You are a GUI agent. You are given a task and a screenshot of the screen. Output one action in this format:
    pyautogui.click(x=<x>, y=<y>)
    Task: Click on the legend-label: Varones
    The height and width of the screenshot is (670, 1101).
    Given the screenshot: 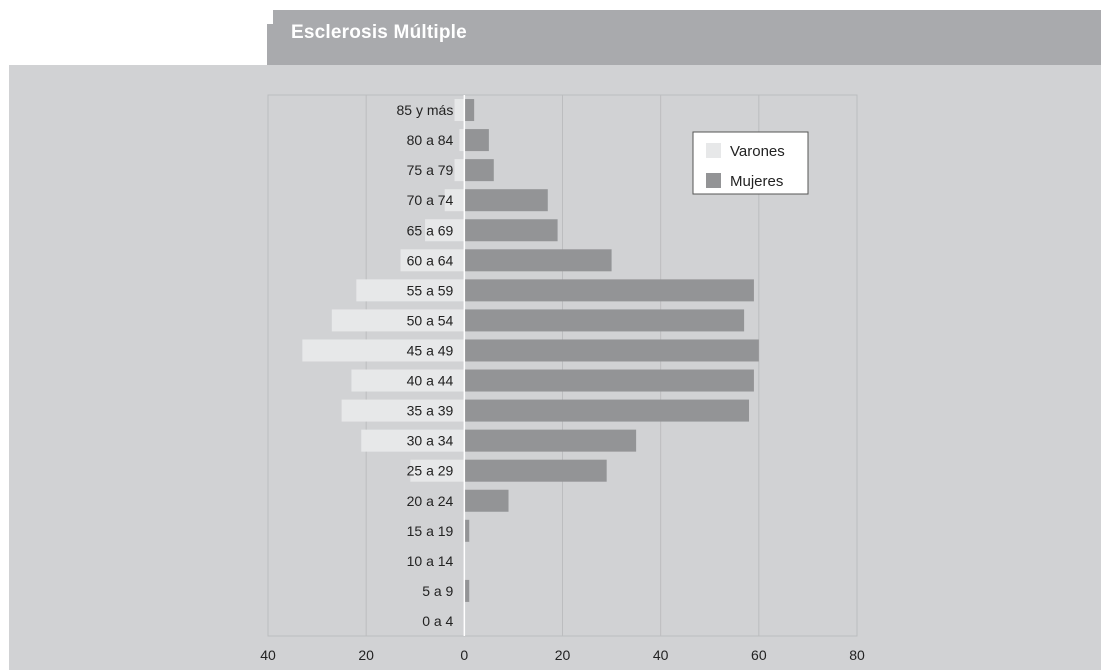 What is the action you would take?
    pyautogui.click(x=757, y=151)
    